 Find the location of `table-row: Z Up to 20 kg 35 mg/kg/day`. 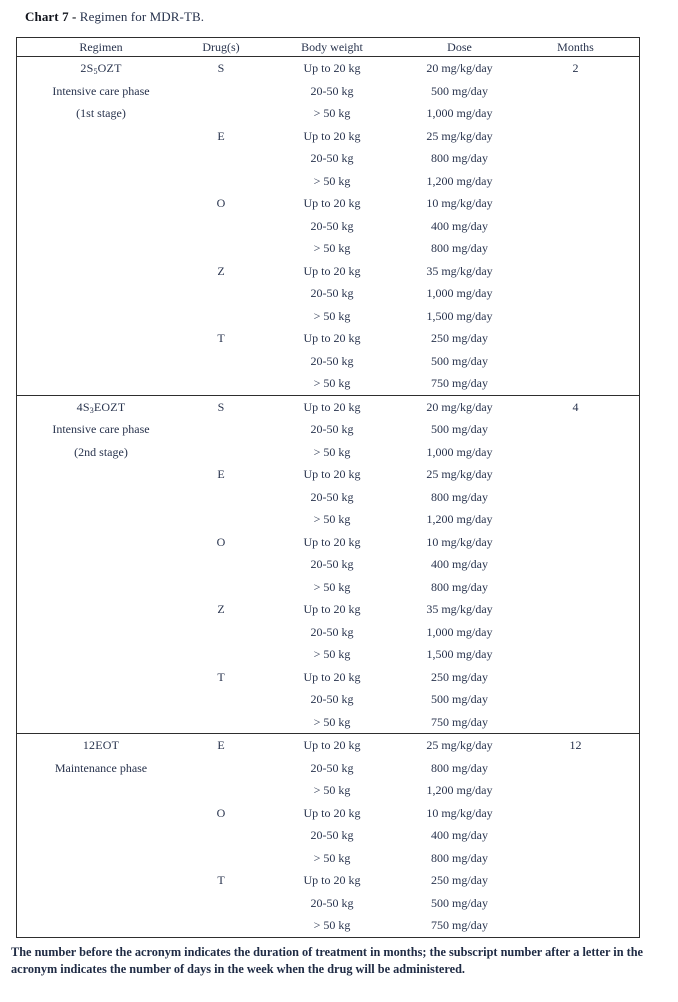

table-row: Z Up to 20 kg 35 mg/kg/day is located at coordinates (328, 609).